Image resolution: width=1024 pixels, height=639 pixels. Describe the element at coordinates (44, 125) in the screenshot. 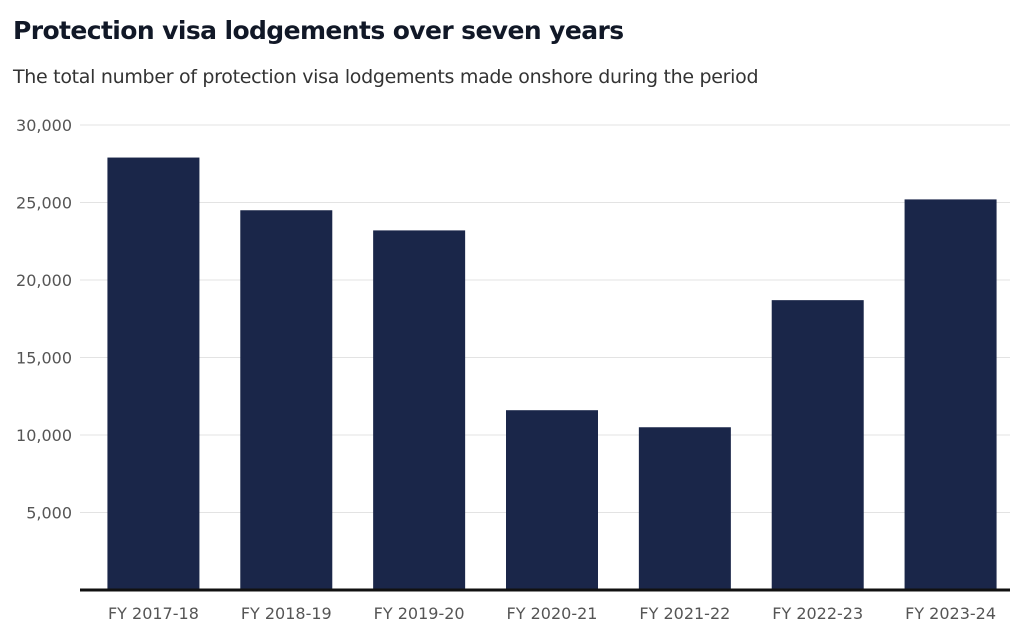

I see `y-tick-label: 30,000` at that location.